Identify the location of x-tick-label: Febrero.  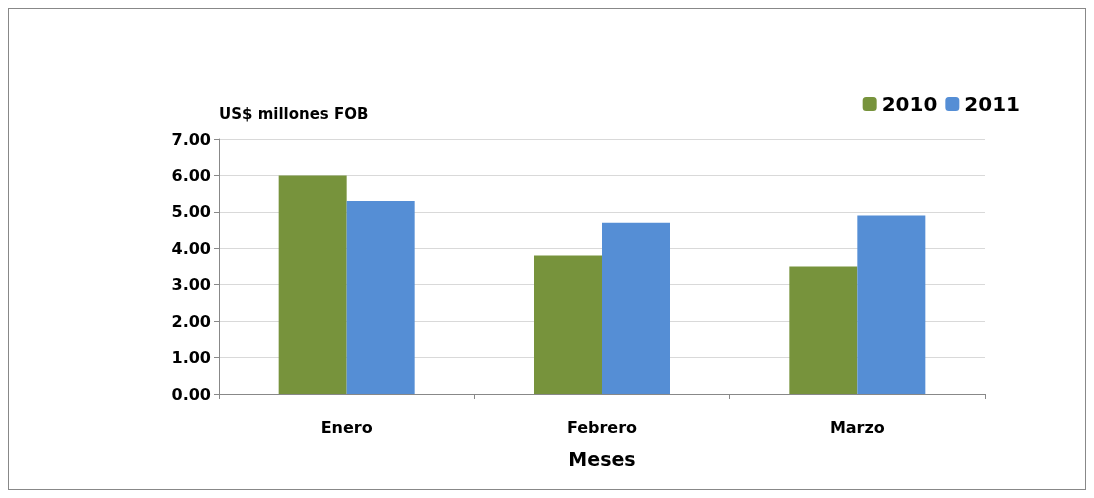
(602, 427).